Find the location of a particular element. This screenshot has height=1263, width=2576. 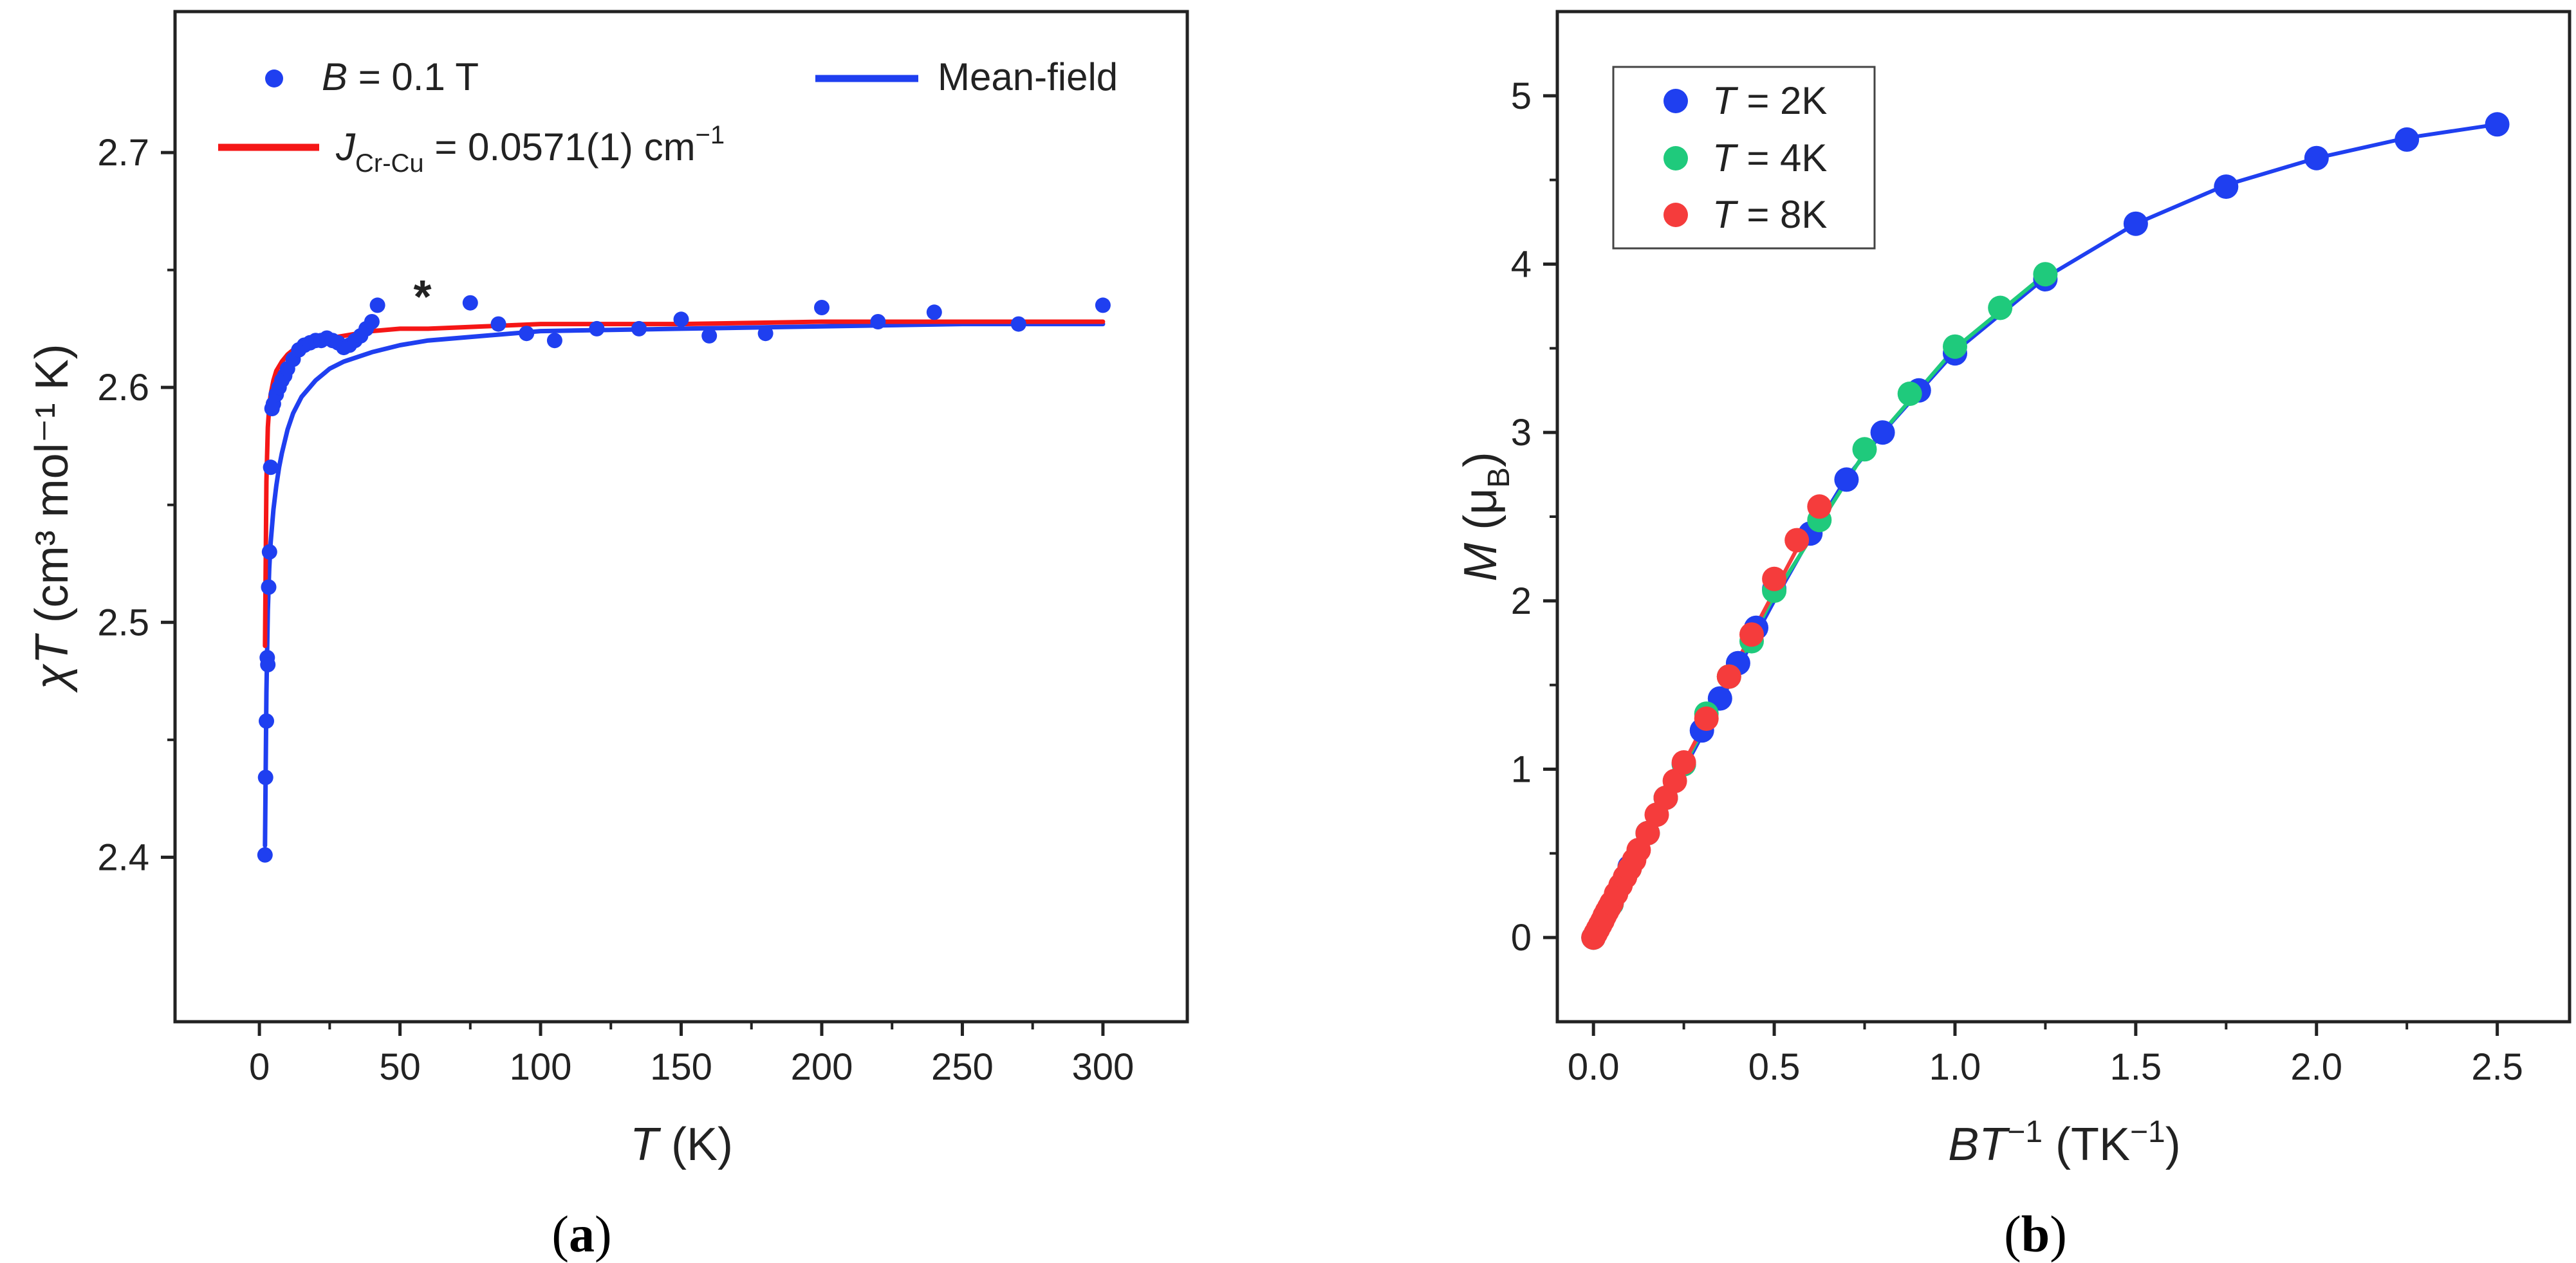

legend-marker-8k is located at coordinates (1675, 215).